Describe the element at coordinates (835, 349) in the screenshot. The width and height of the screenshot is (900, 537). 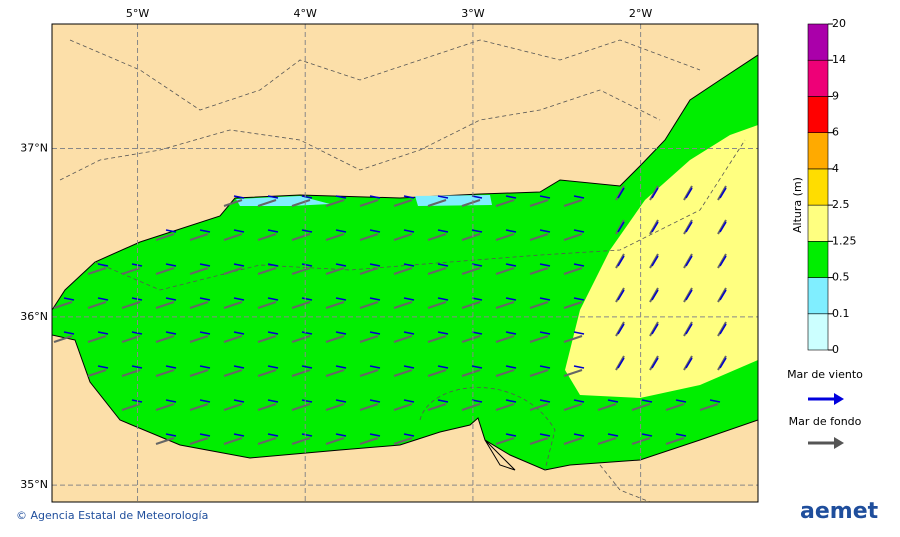
I see `colorbar-tick-label: 0` at that location.